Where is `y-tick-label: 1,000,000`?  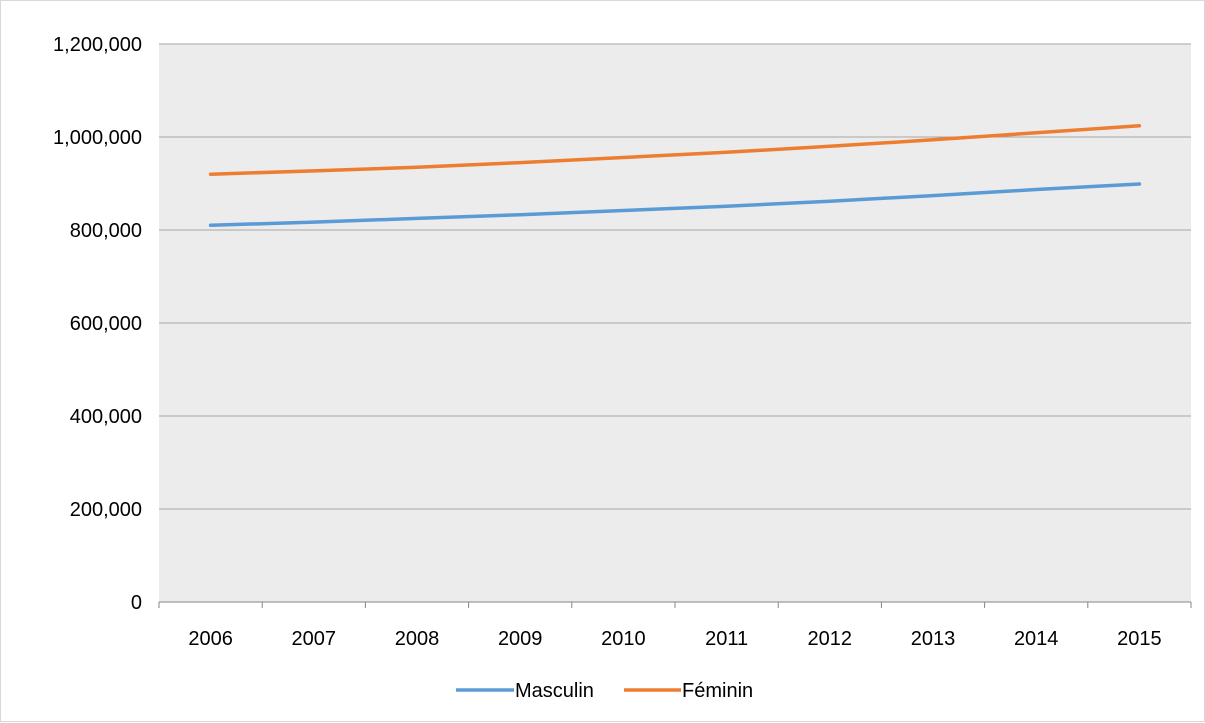 y-tick-label: 1,000,000 is located at coordinates (97, 138).